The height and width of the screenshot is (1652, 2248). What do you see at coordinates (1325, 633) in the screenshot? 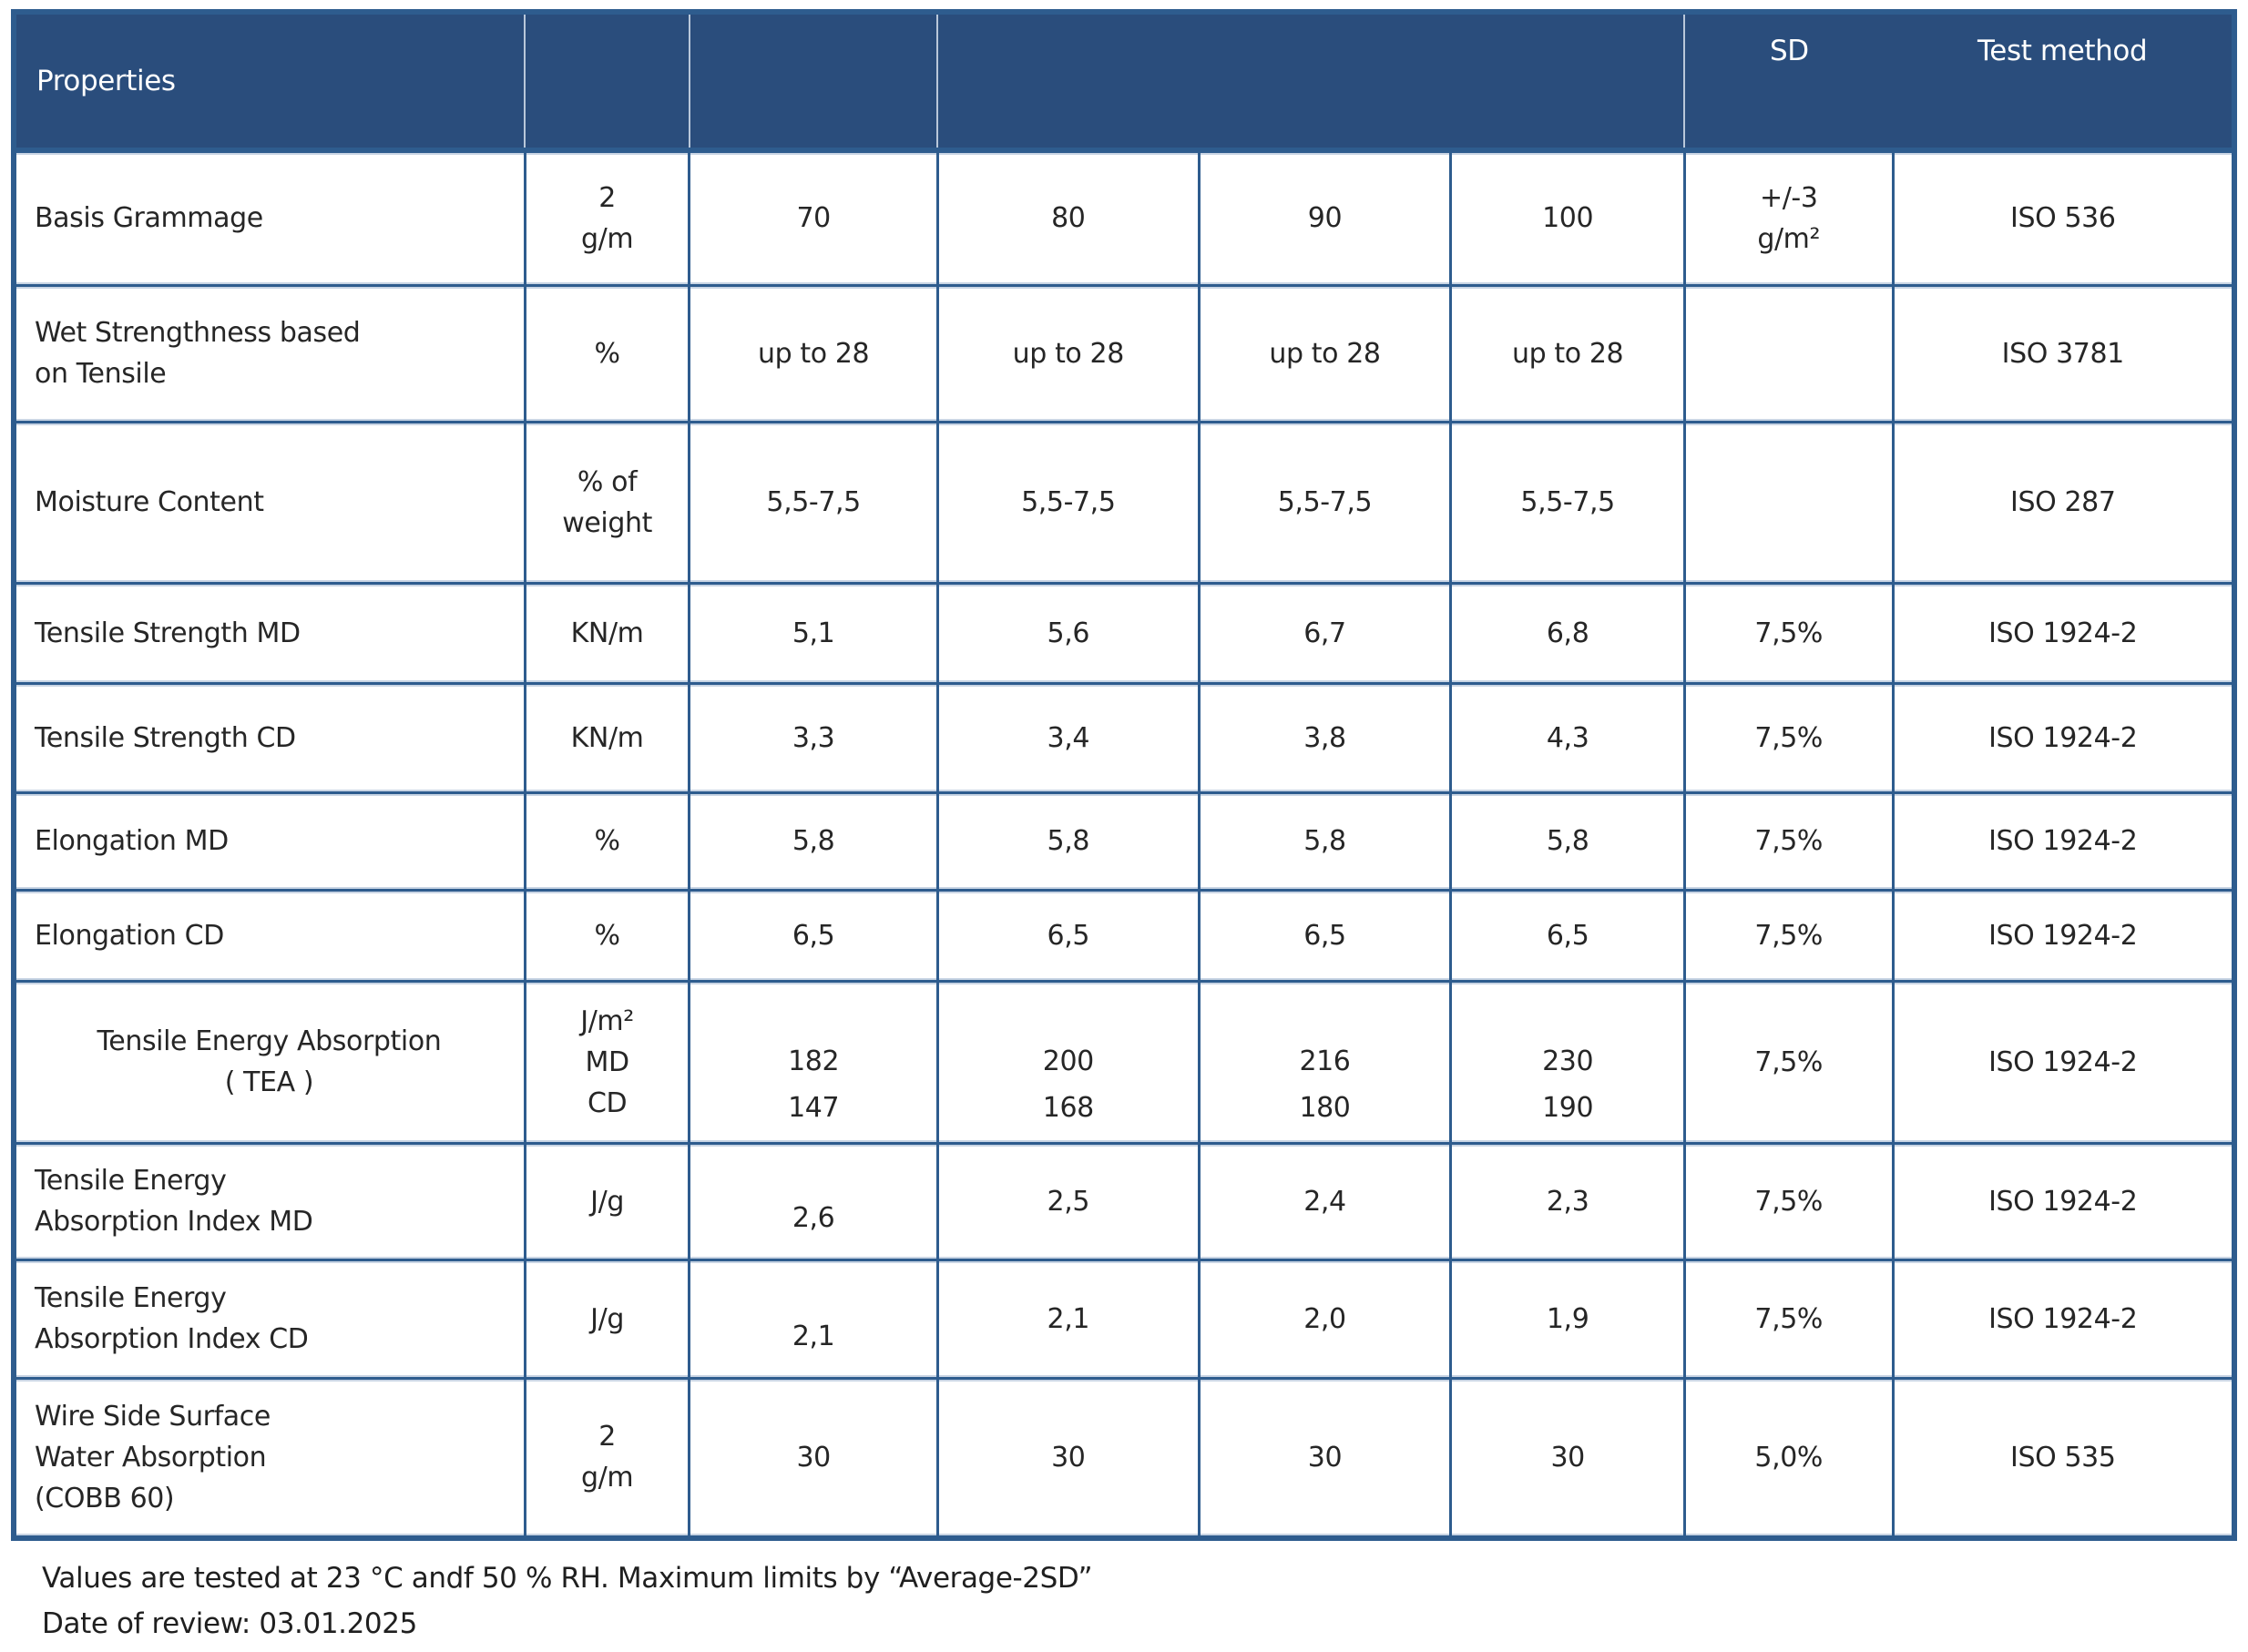
I see `value-cell: 6,7` at bounding box center [1325, 633].